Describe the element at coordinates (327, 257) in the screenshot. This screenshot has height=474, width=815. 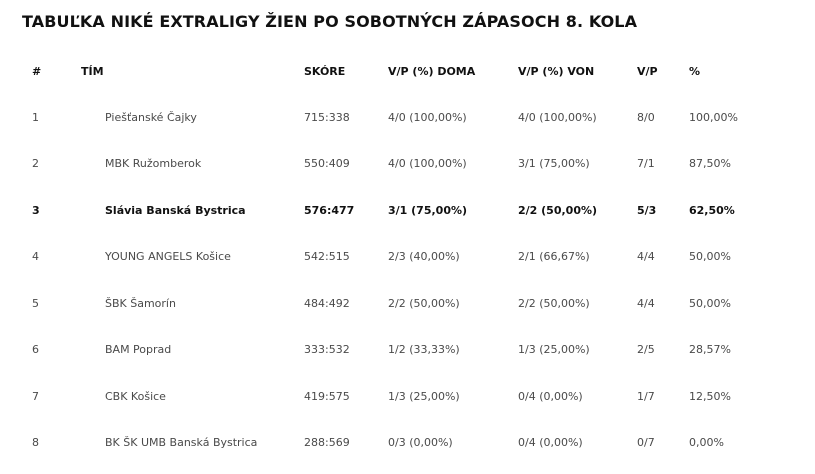
I see `cell-score: 542:515` at that location.